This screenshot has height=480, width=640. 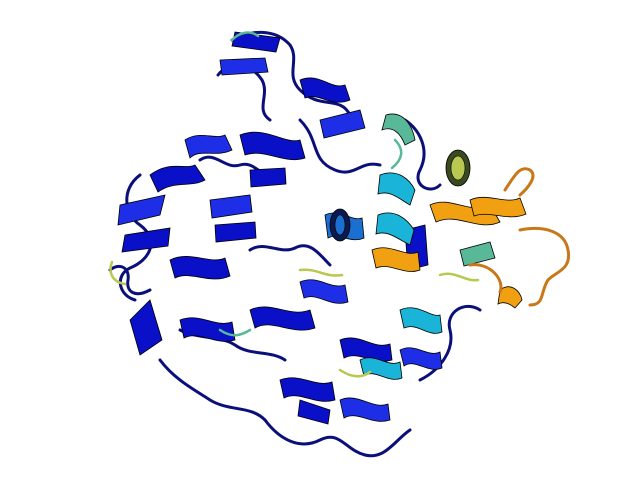 What do you see at coordinates (177, 178) in the screenshot?
I see `helix-upper-left` at bounding box center [177, 178].